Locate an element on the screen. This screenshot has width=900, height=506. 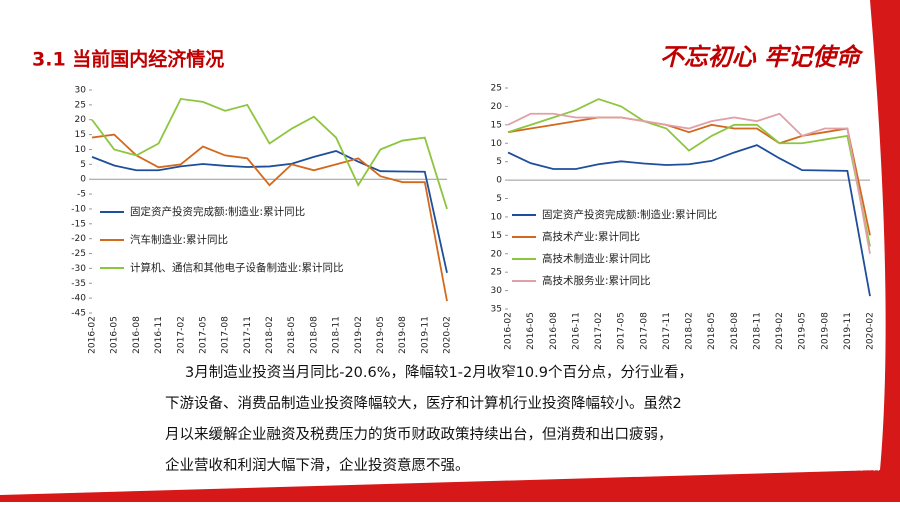
body-line: 下游设备、消费品制造业投资降幅较大，医疗和计算机行业投资降幅较小。虽然2 is located at coordinates (423, 403).